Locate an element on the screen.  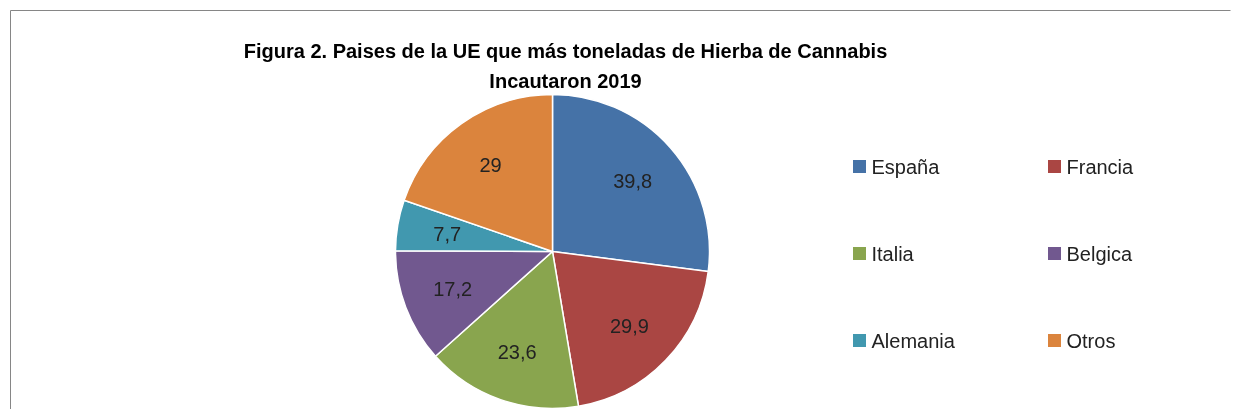
data-label: 17,2 is located at coordinates (453, 289).